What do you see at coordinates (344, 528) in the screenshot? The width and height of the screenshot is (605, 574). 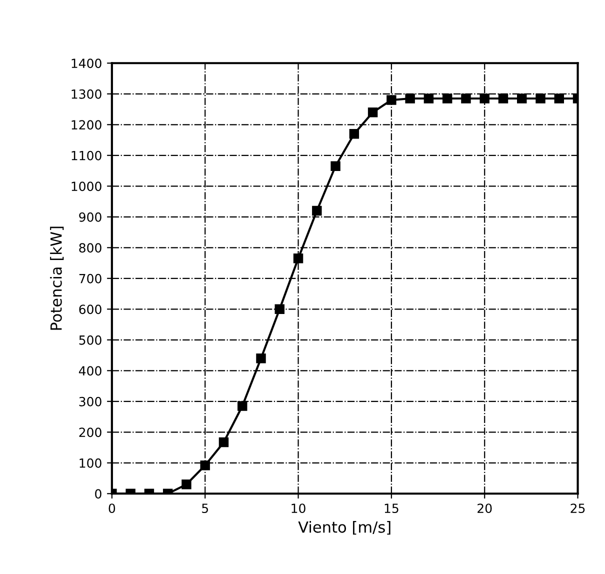 I see `x-axis-title: Viento [m/s]` at bounding box center [344, 528].